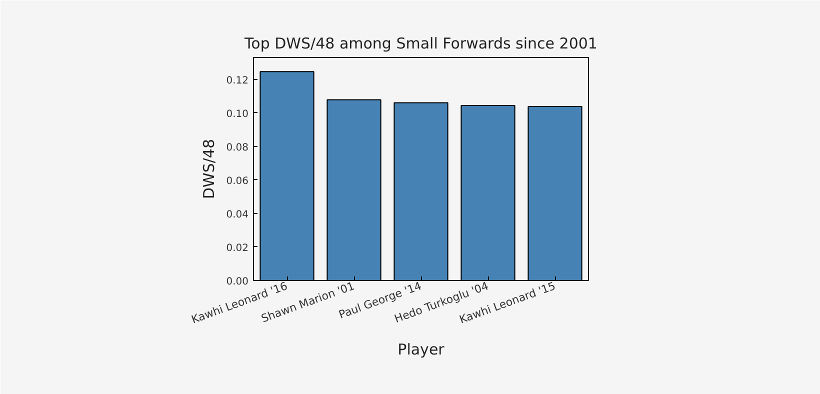 Image resolution: width=820 pixels, height=394 pixels. Describe the element at coordinates (237, 248) in the screenshot. I see `y-tick-label: 0.02` at that location.